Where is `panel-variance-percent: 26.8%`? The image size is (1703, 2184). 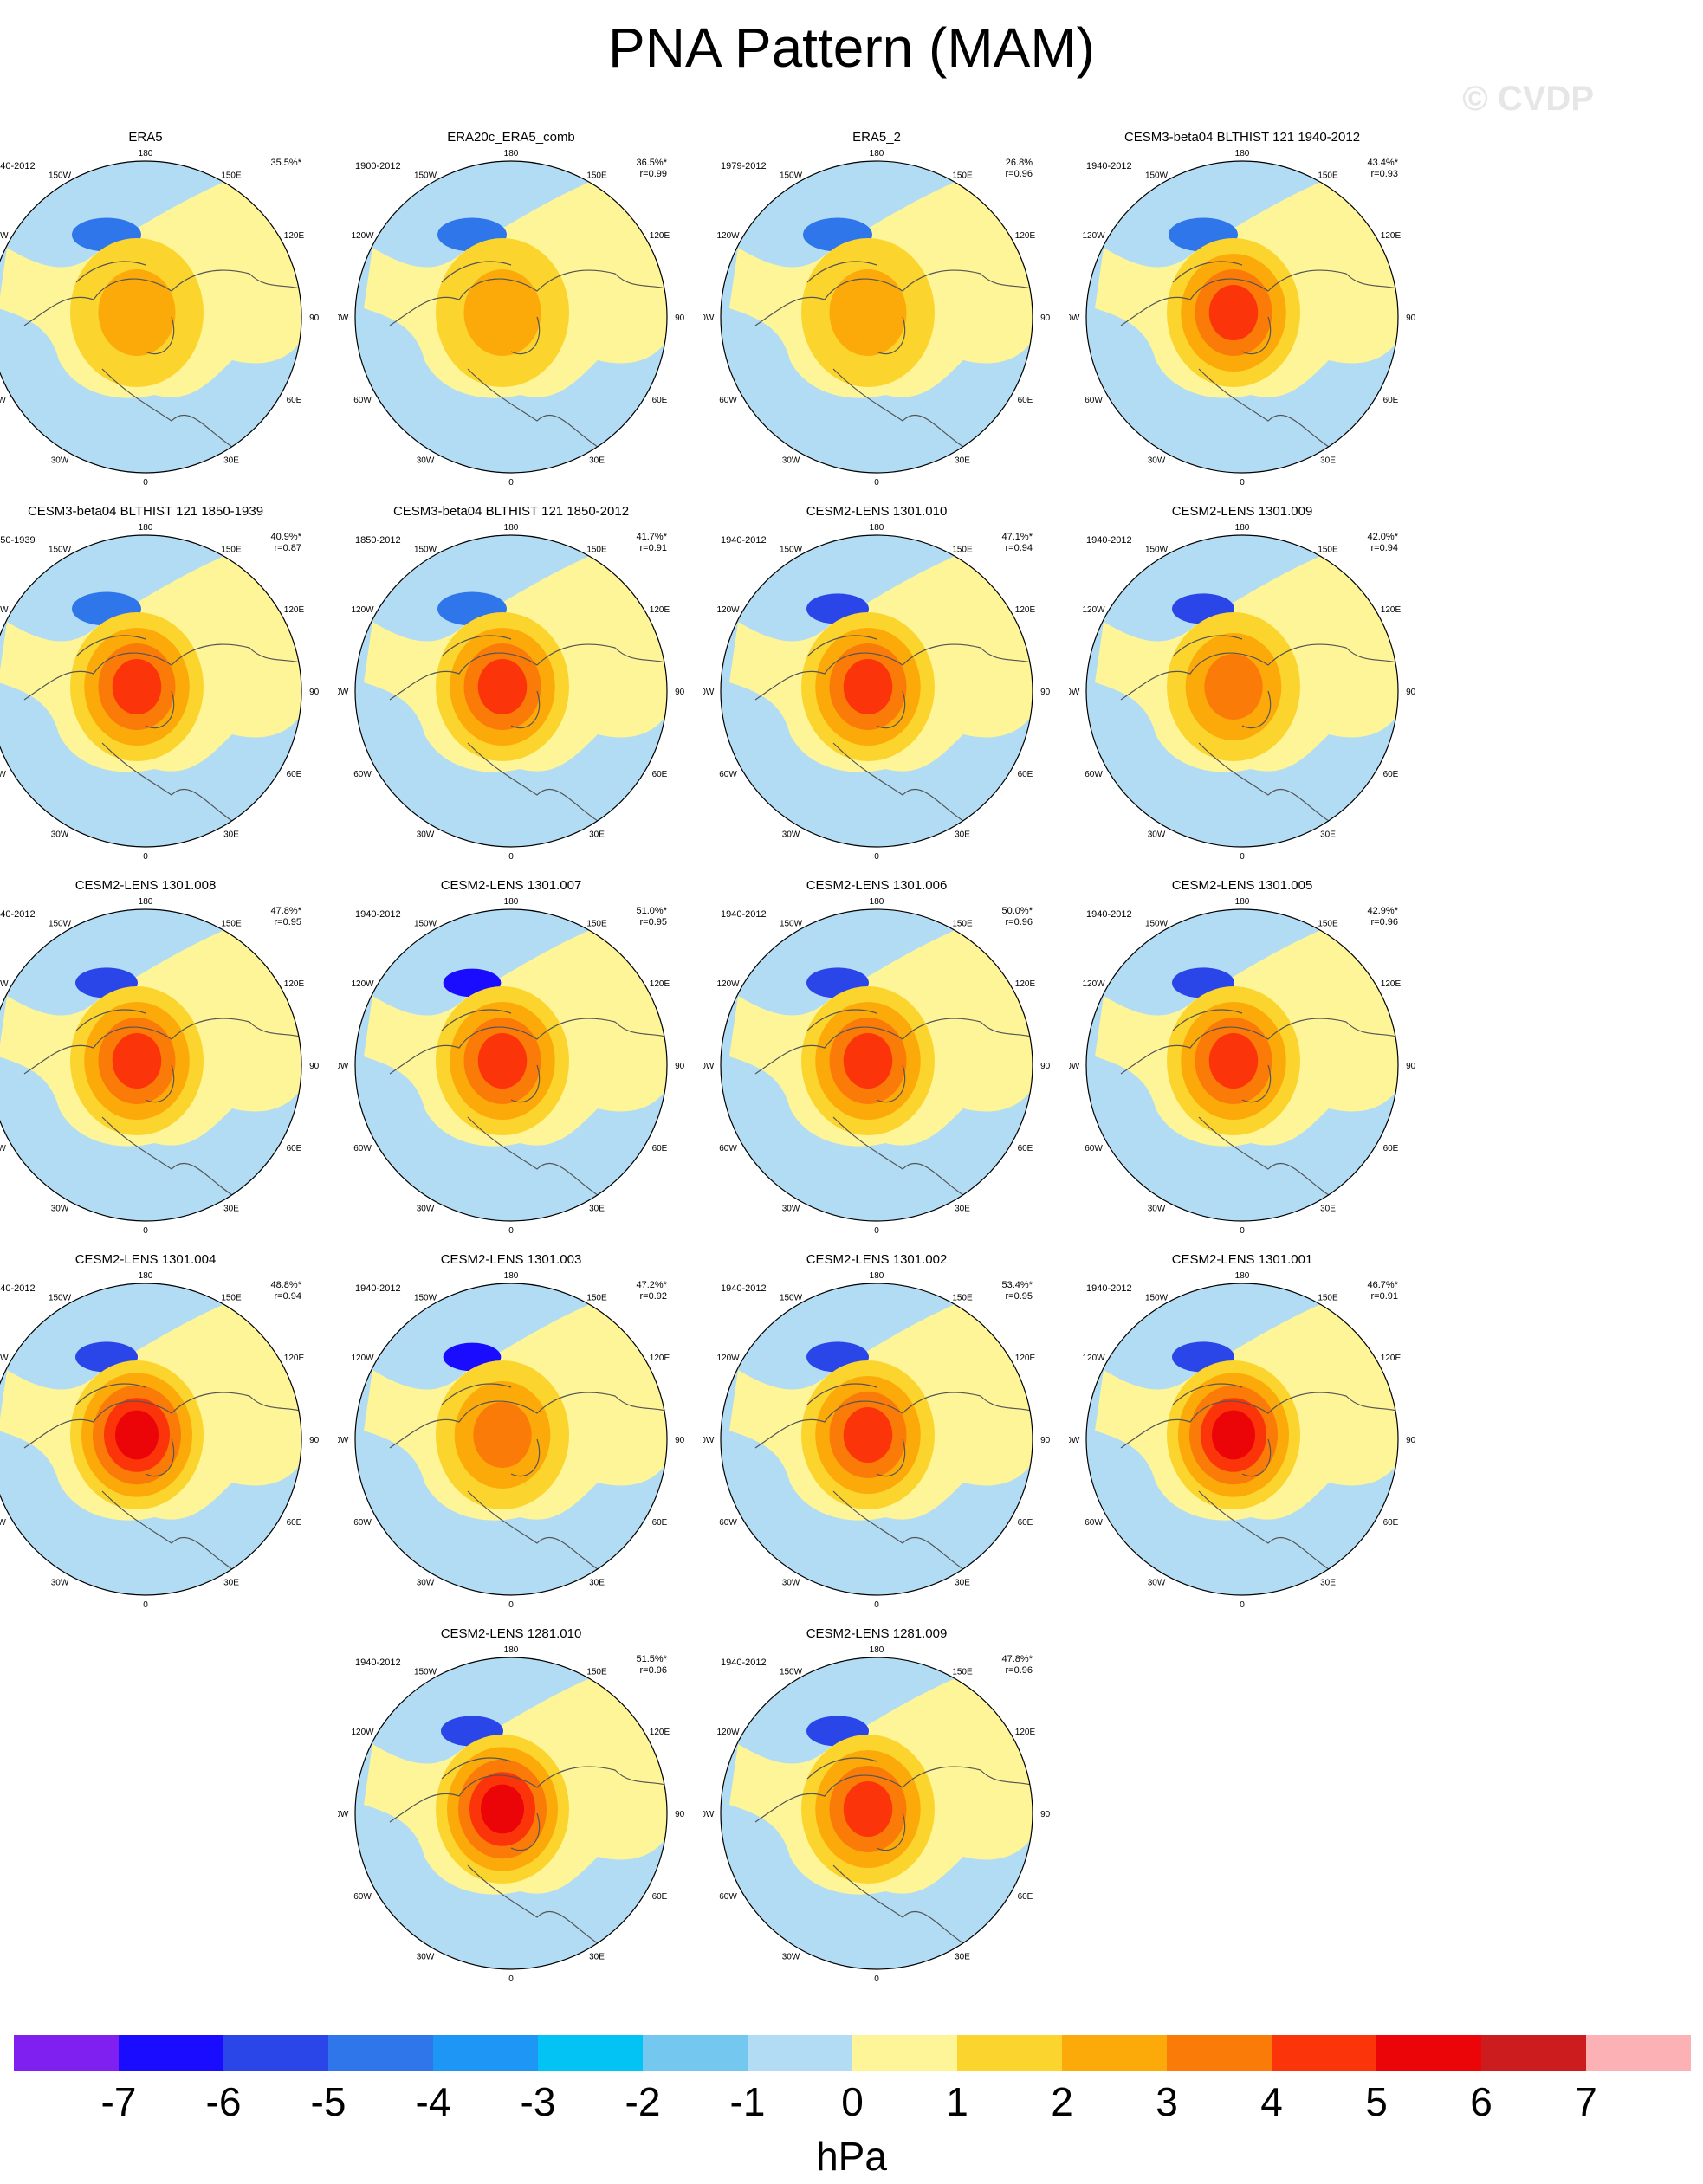 panel-variance-percent: 26.8% is located at coordinates (1019, 163).